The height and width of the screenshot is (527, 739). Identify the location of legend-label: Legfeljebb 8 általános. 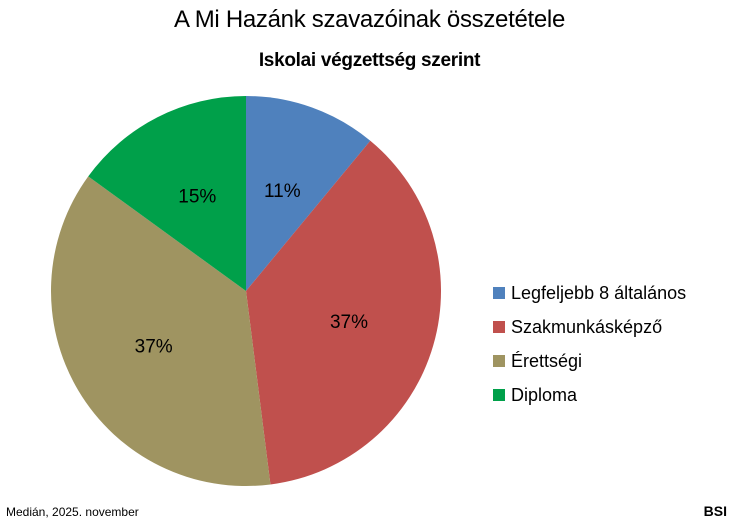
(599, 292).